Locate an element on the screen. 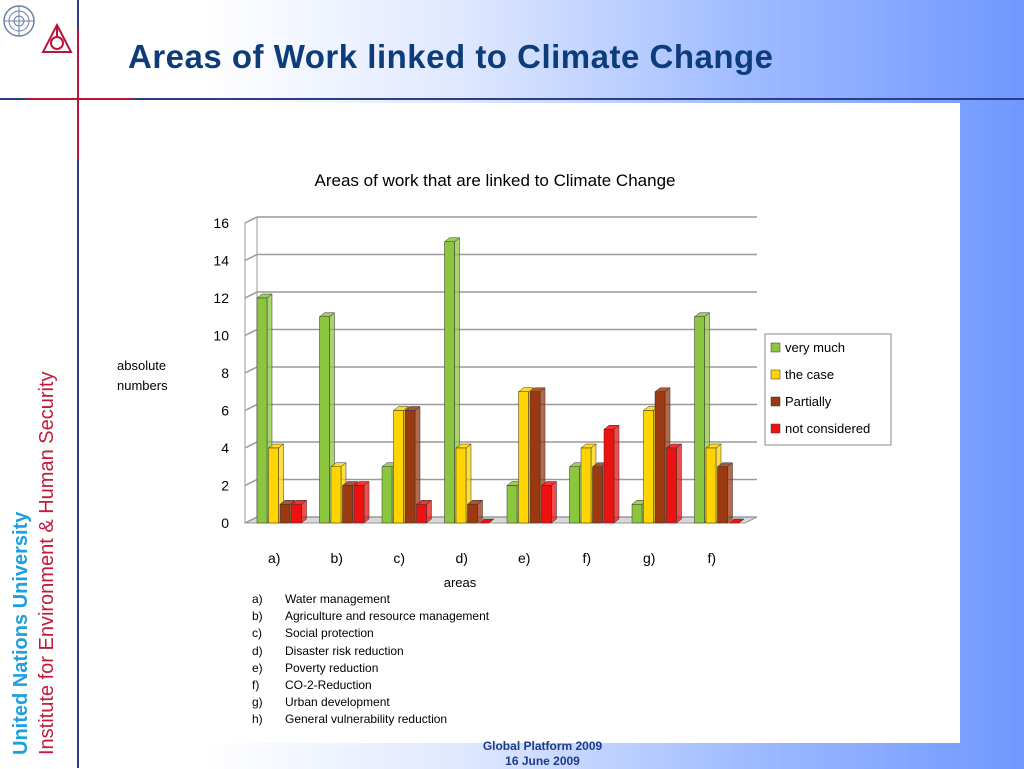 This screenshot has width=1024, height=769. y-tick-label: 4 is located at coordinates (225, 448).